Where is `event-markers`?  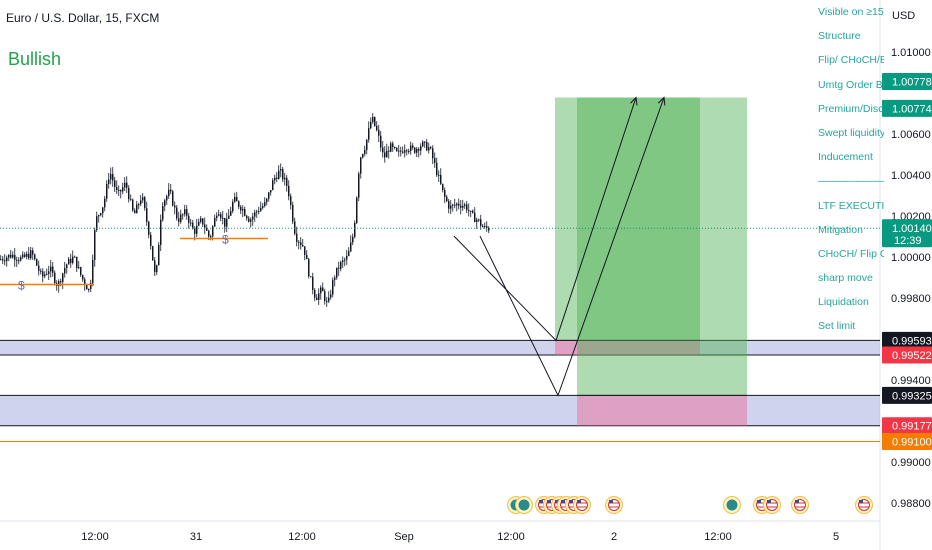
event-markers is located at coordinates (690, 505).